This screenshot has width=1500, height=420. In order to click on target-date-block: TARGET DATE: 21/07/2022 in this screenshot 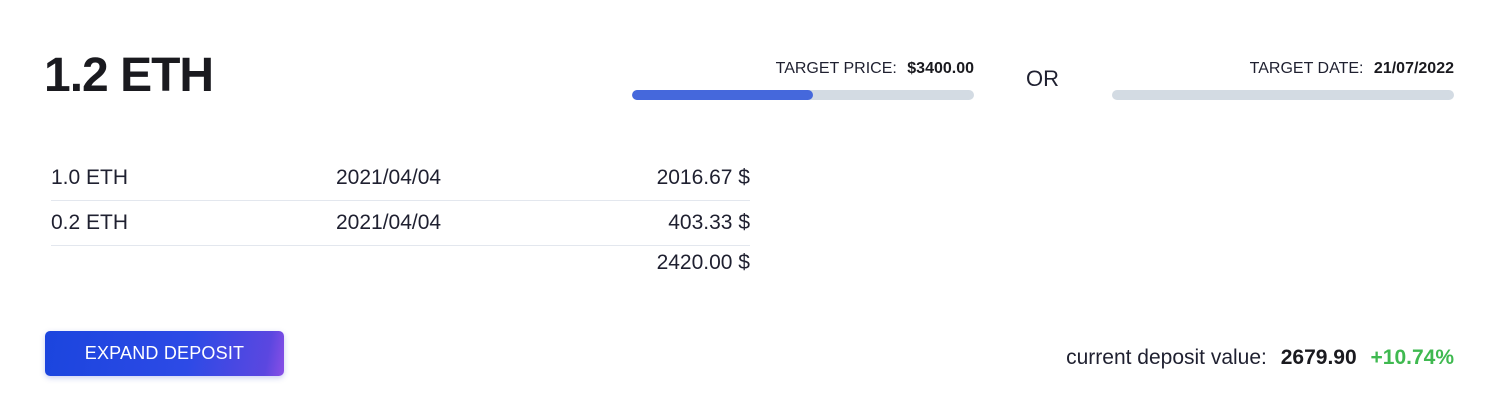, I will do `click(1283, 80)`.